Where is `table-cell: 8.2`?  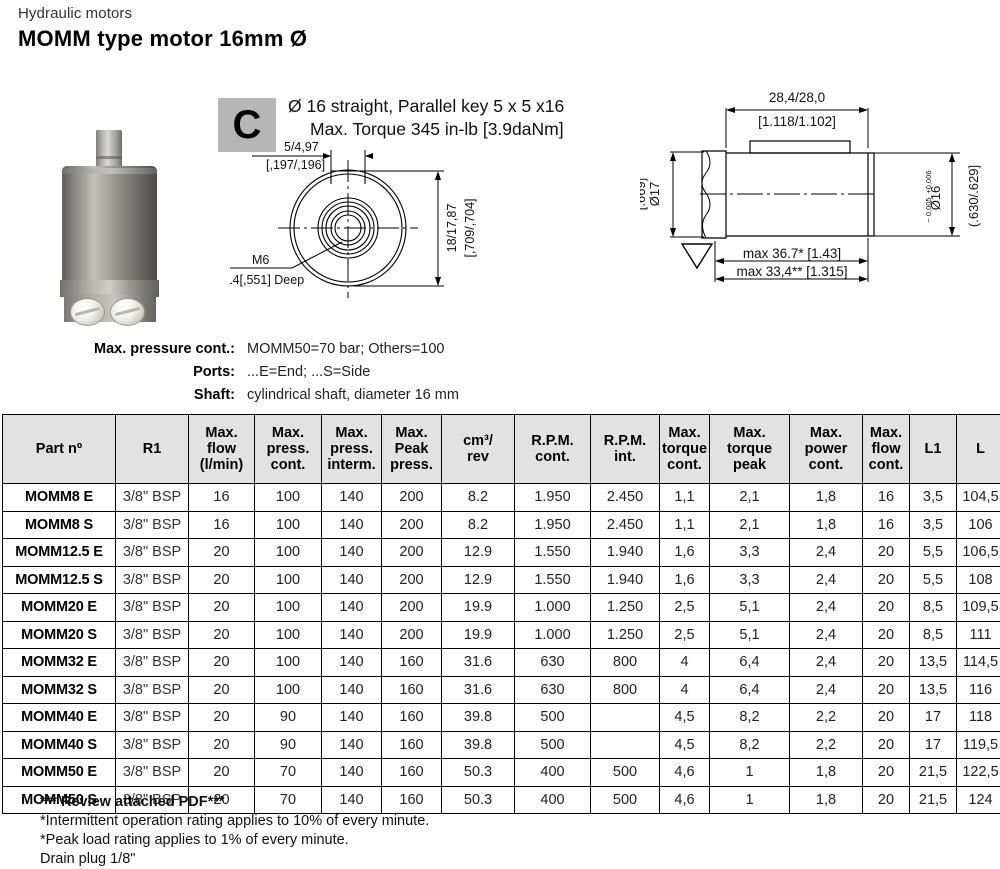
table-cell: 8.2 is located at coordinates (478, 498).